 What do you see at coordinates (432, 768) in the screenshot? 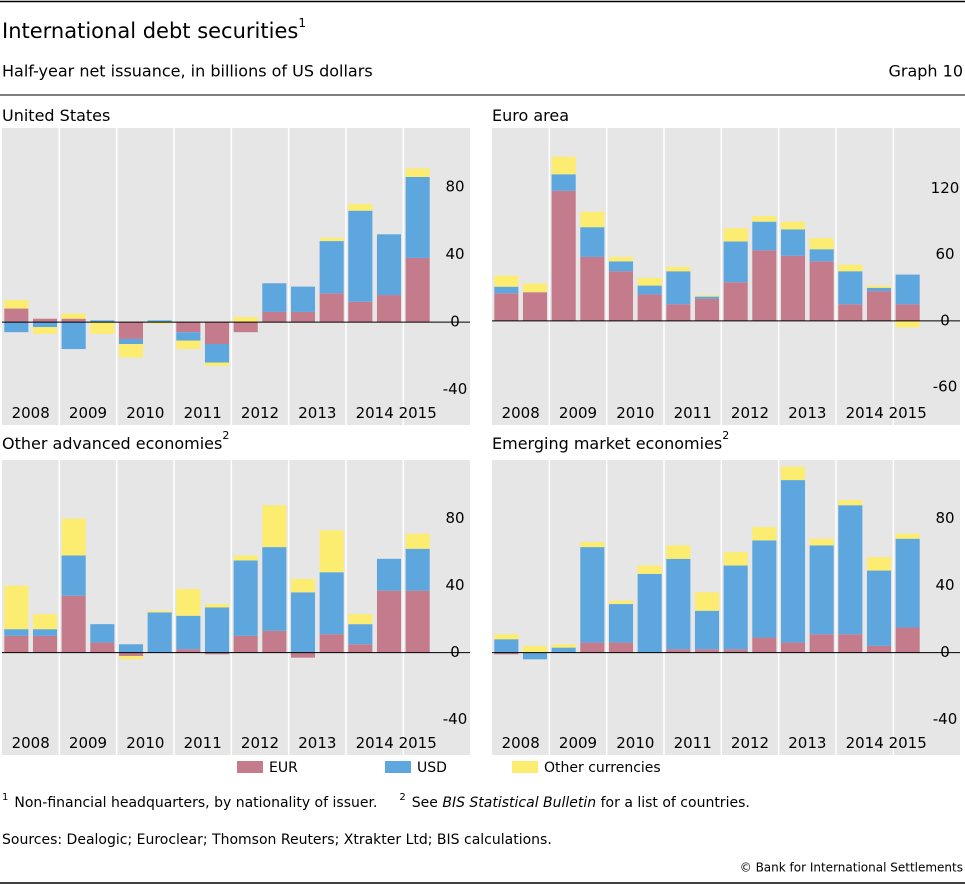
I see `legend-label: USD` at bounding box center [432, 768].